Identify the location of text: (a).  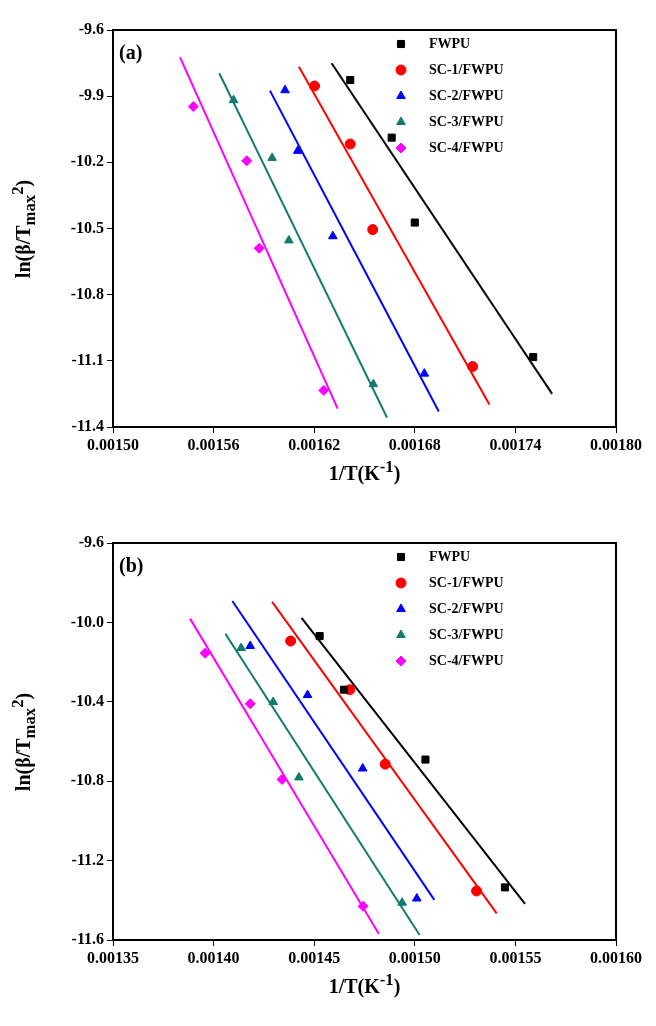
(131, 53).